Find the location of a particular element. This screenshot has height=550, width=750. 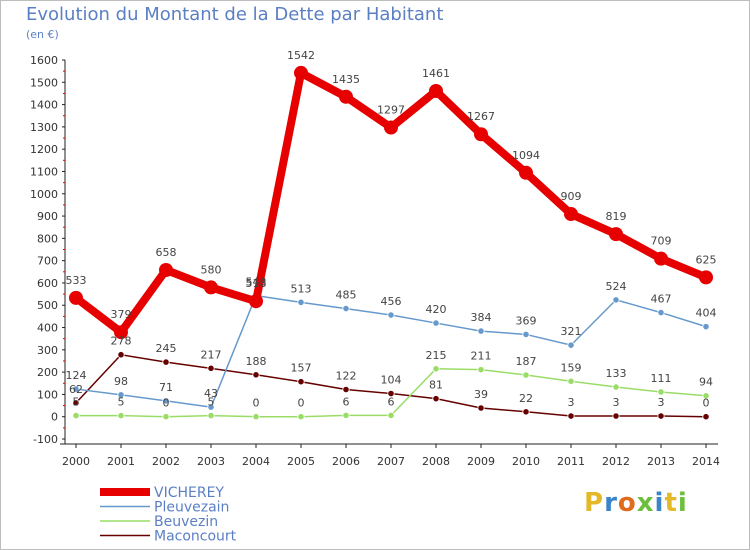

legend-label: Maconcourt is located at coordinates (195, 537).